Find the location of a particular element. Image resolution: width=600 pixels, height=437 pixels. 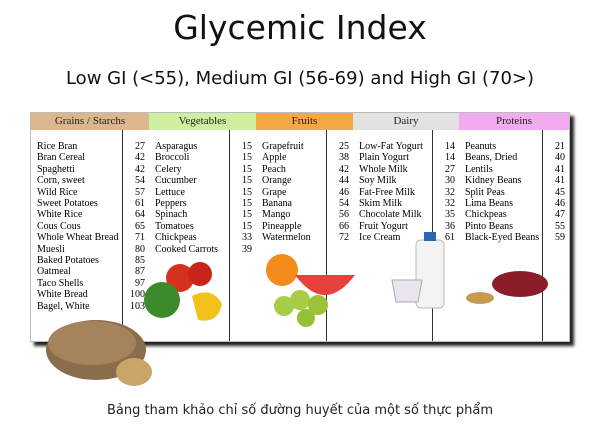

column-header: Fruits is located at coordinates (304, 121).